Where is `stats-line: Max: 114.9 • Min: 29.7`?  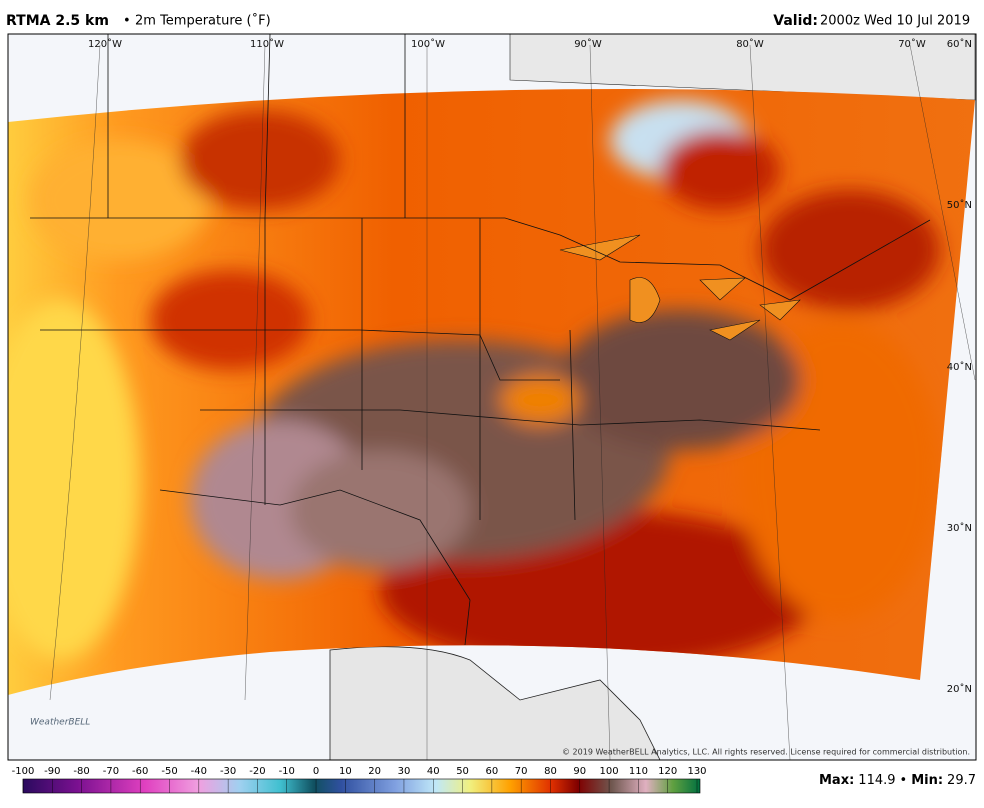 stats-line: Max: 114.9 • Min: 29.7 is located at coordinates (897, 780).